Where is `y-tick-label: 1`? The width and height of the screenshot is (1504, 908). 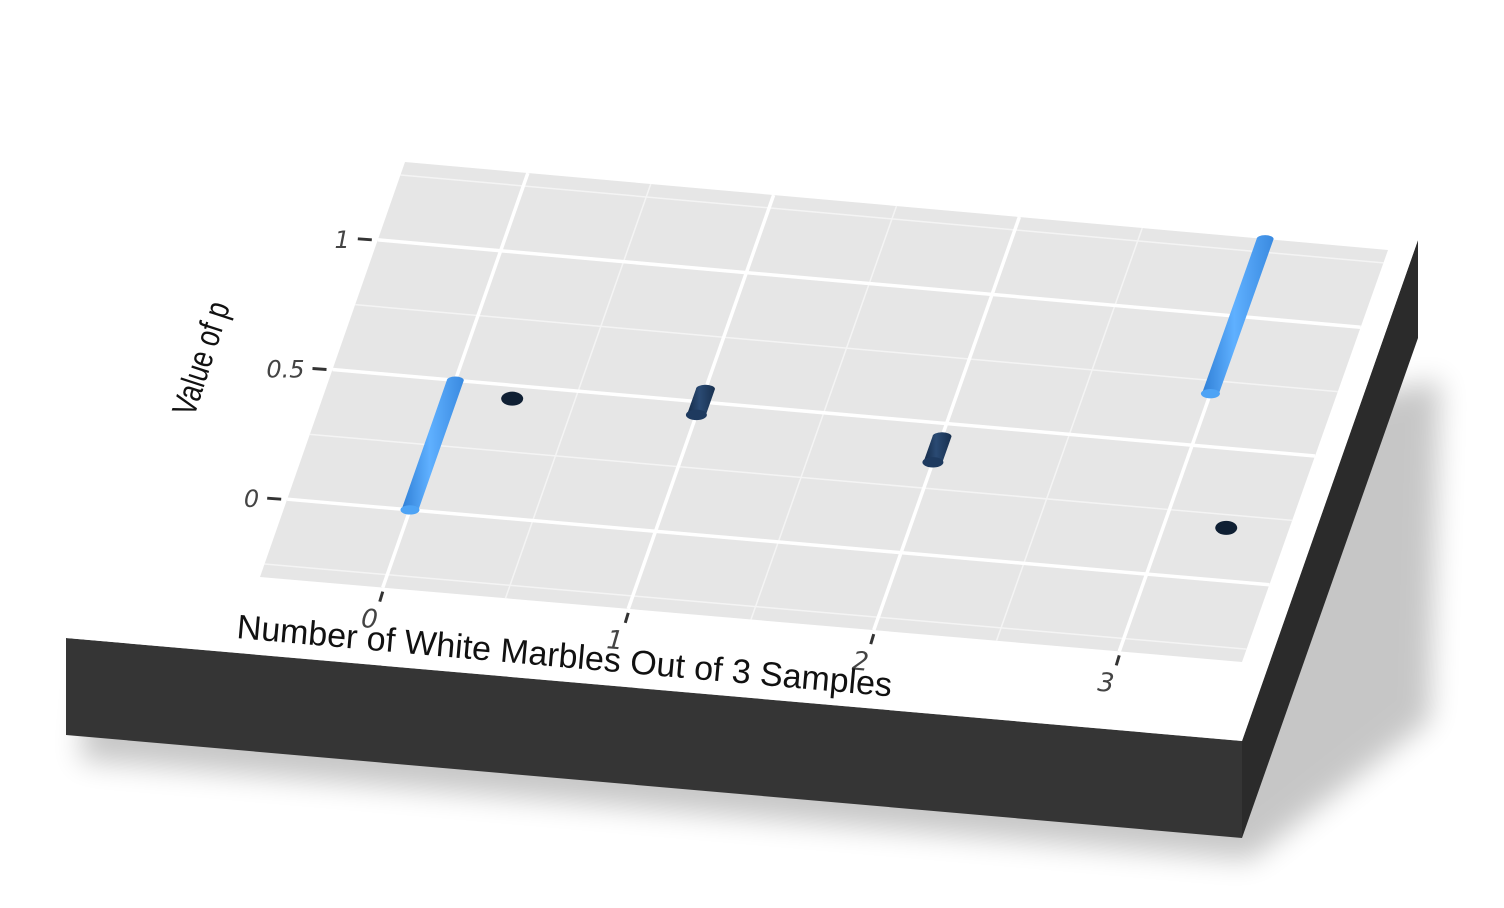
y-tick-label: 1 is located at coordinates (342, 240).